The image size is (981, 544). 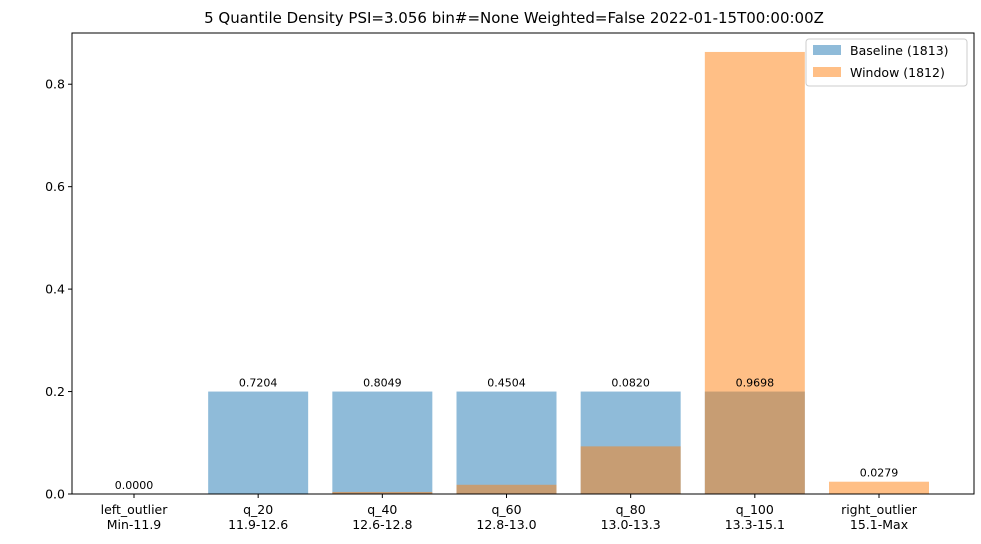 What do you see at coordinates (135, 509) in the screenshot?
I see `x-tick-label-0-0: left_outlier` at bounding box center [135, 509].